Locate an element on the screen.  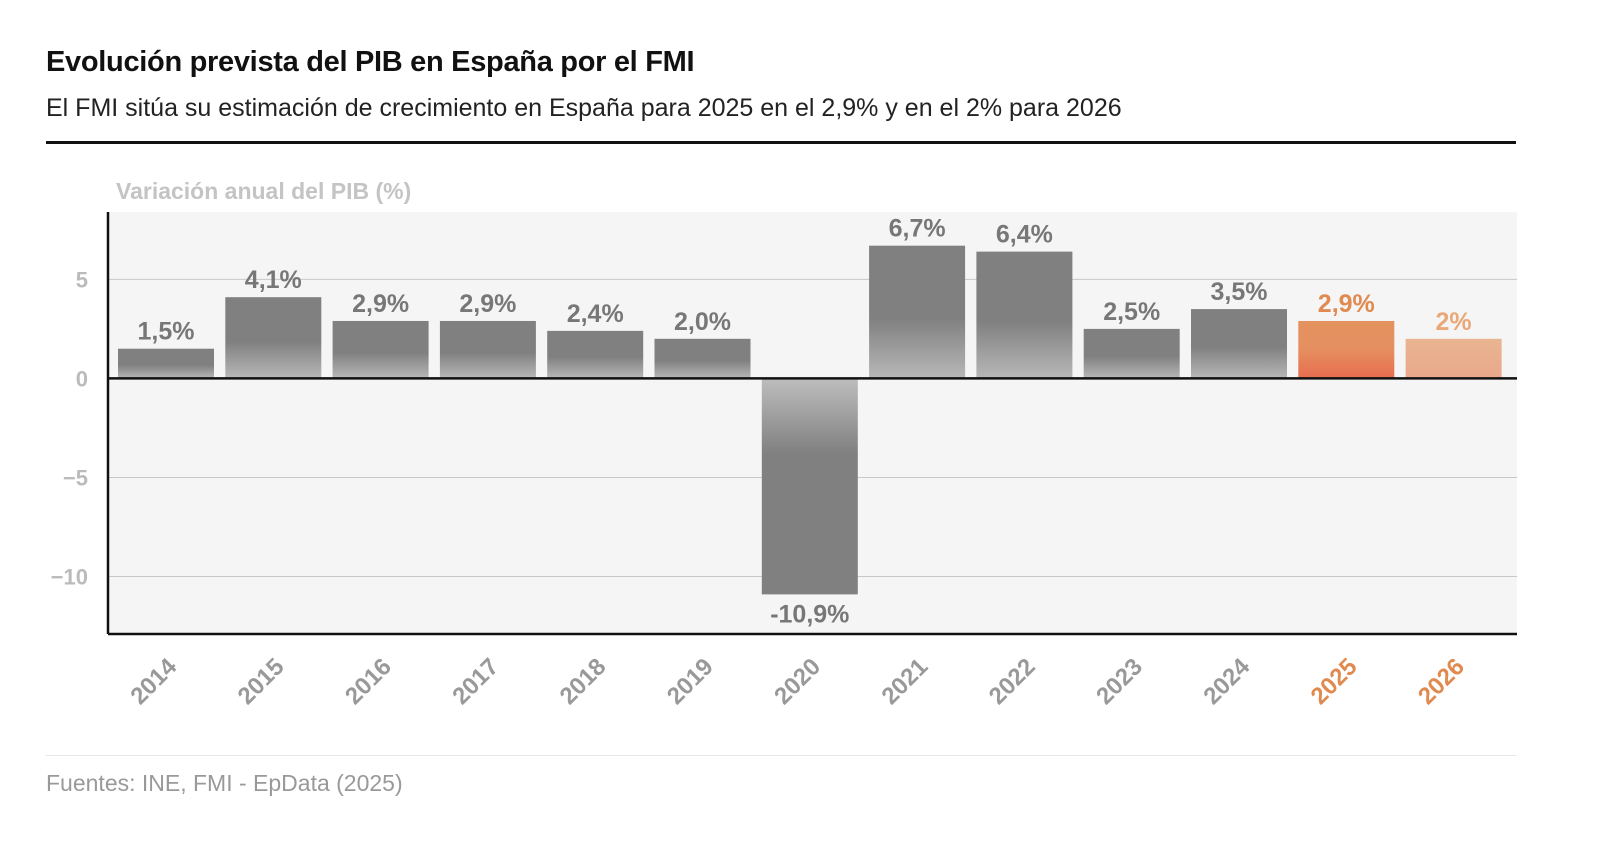
bar-2026 is located at coordinates (1453, 358).